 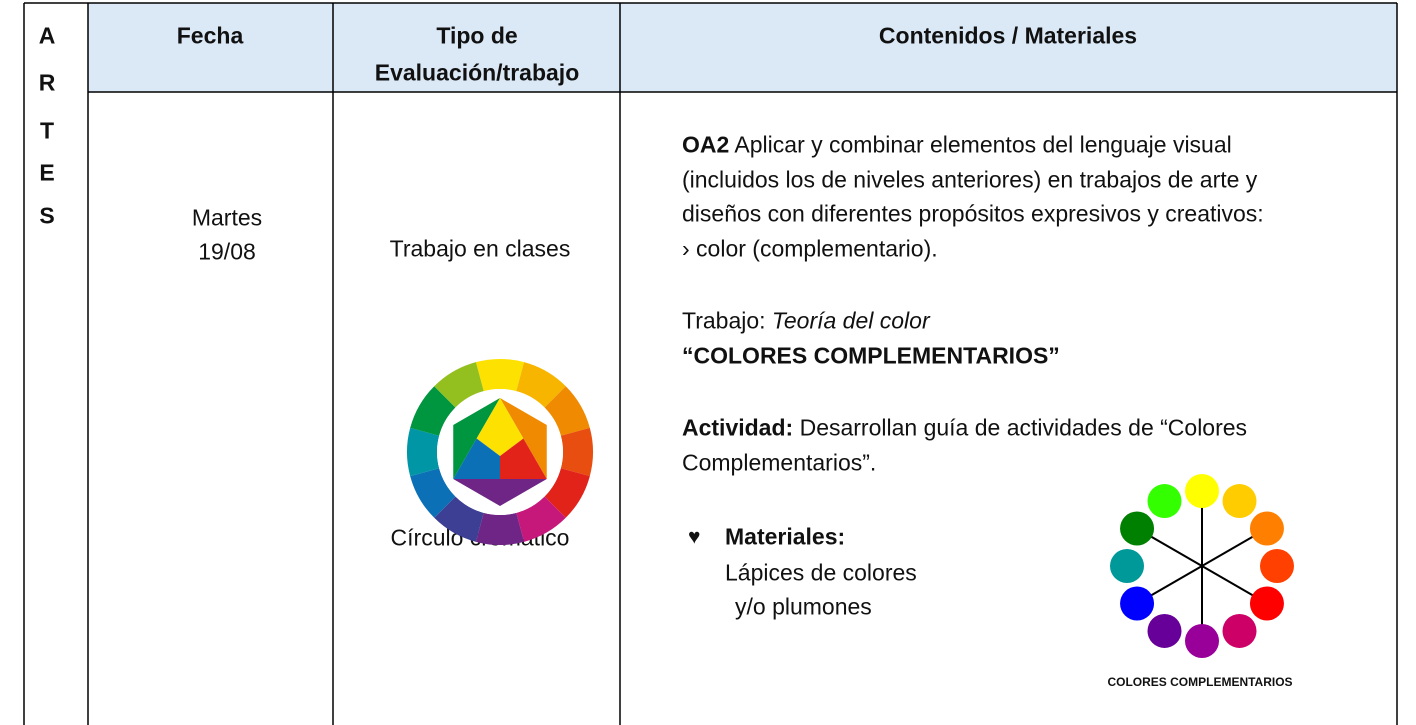 I want to click on side-letter: T, so click(x=47, y=130).